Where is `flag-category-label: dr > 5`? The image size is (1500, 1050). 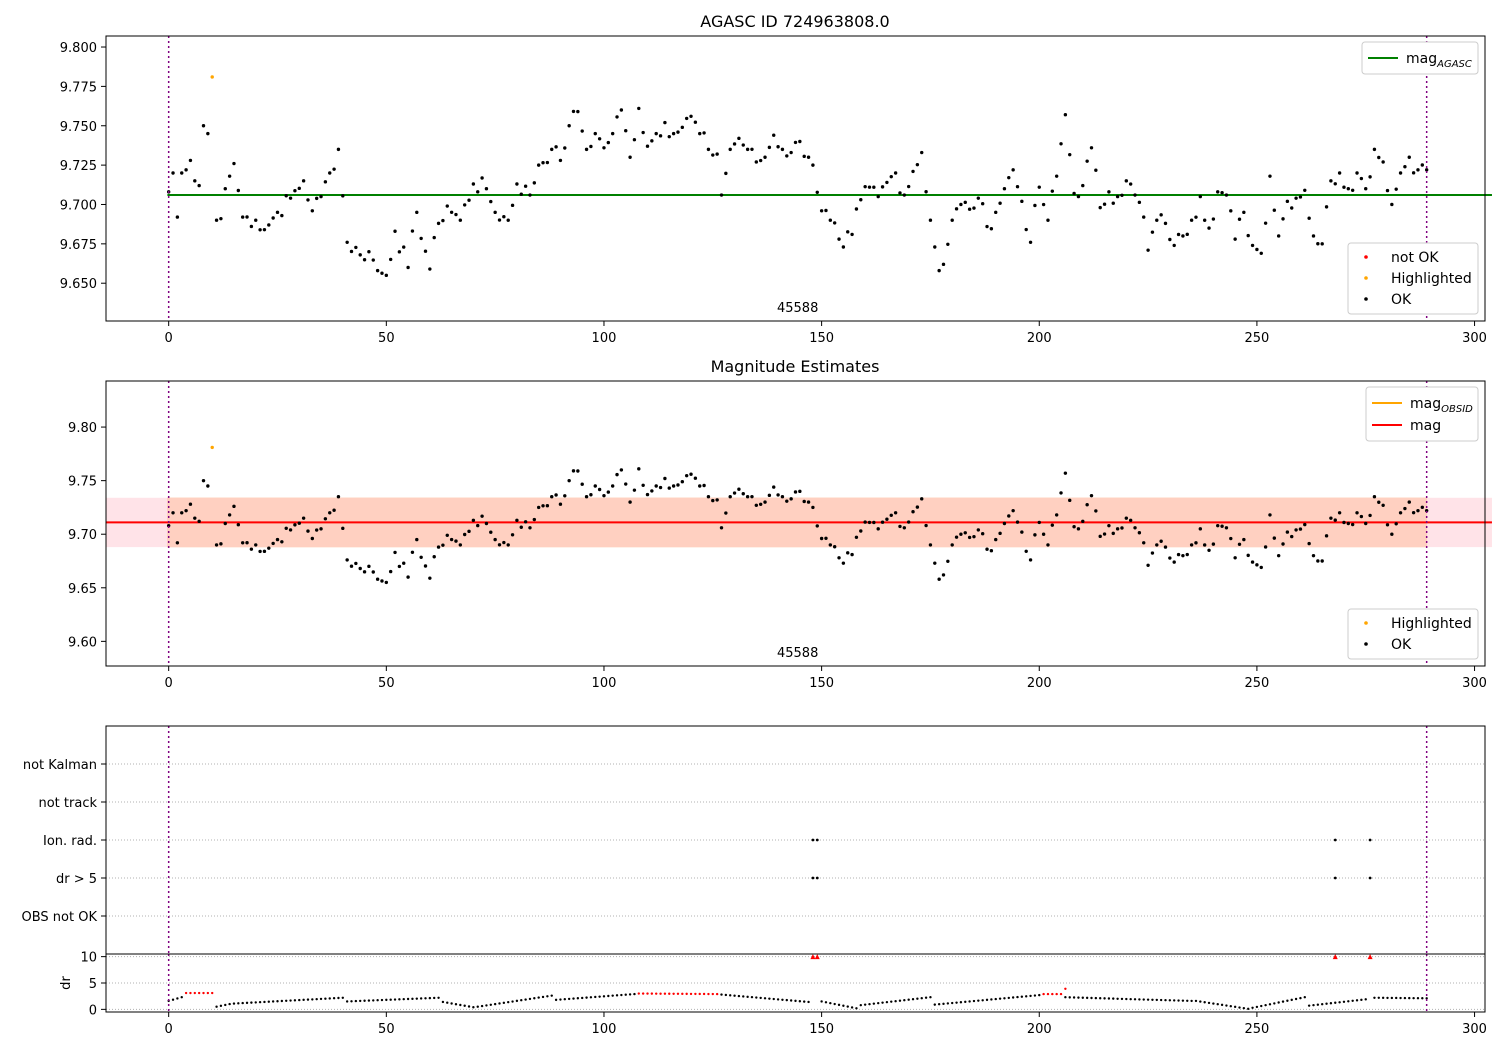 flag-category-label: dr > 5 is located at coordinates (76, 879).